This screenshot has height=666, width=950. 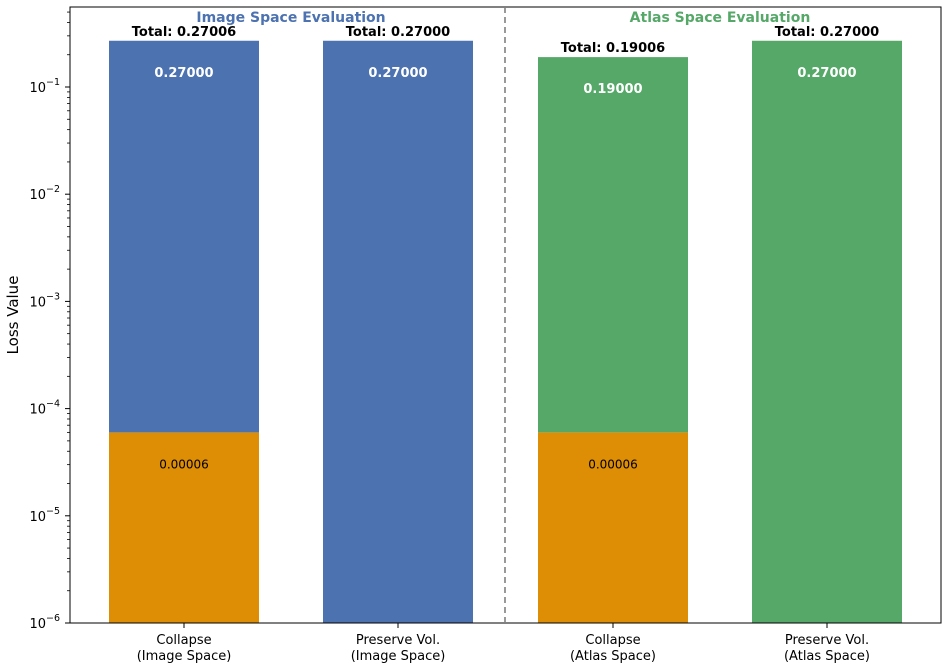 What do you see at coordinates (398, 648) in the screenshot?
I see `x-tick-label: Preserve Vol. (Image Space)` at bounding box center [398, 648].